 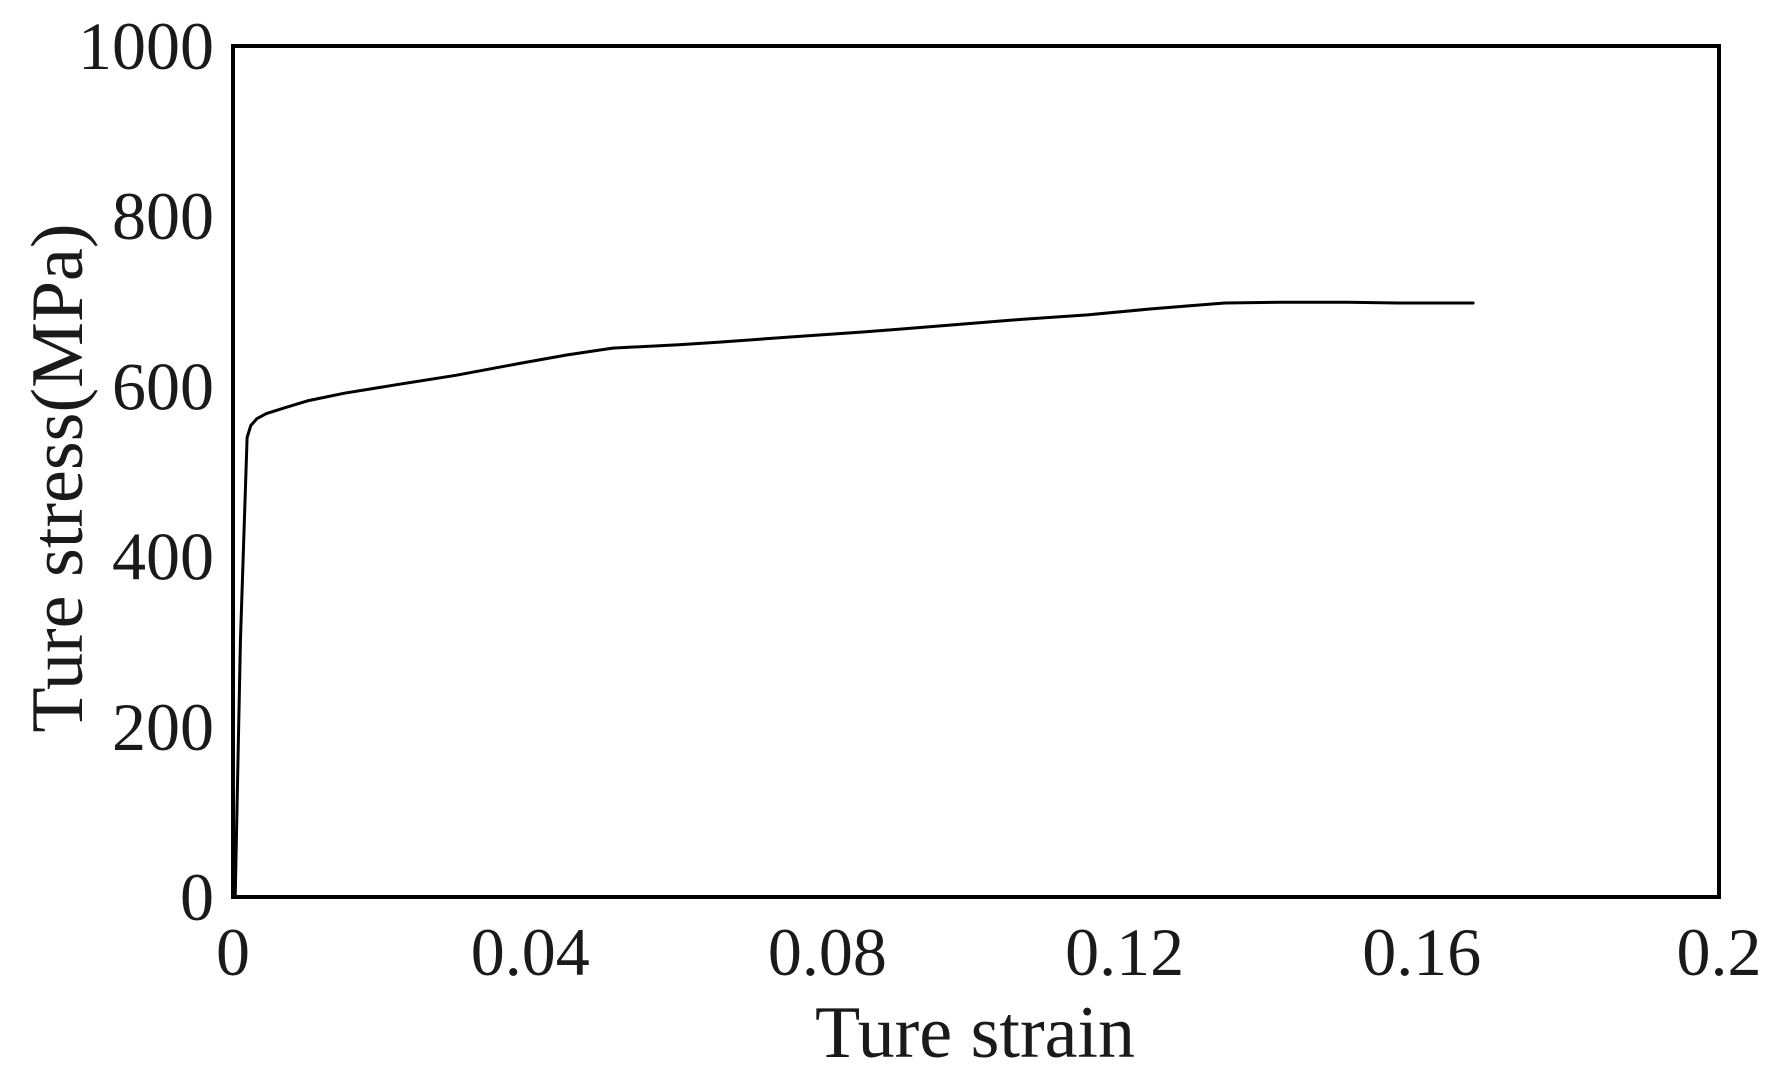 What do you see at coordinates (827, 952) in the screenshot?
I see `x-tick-label-0.08: 0.08` at bounding box center [827, 952].